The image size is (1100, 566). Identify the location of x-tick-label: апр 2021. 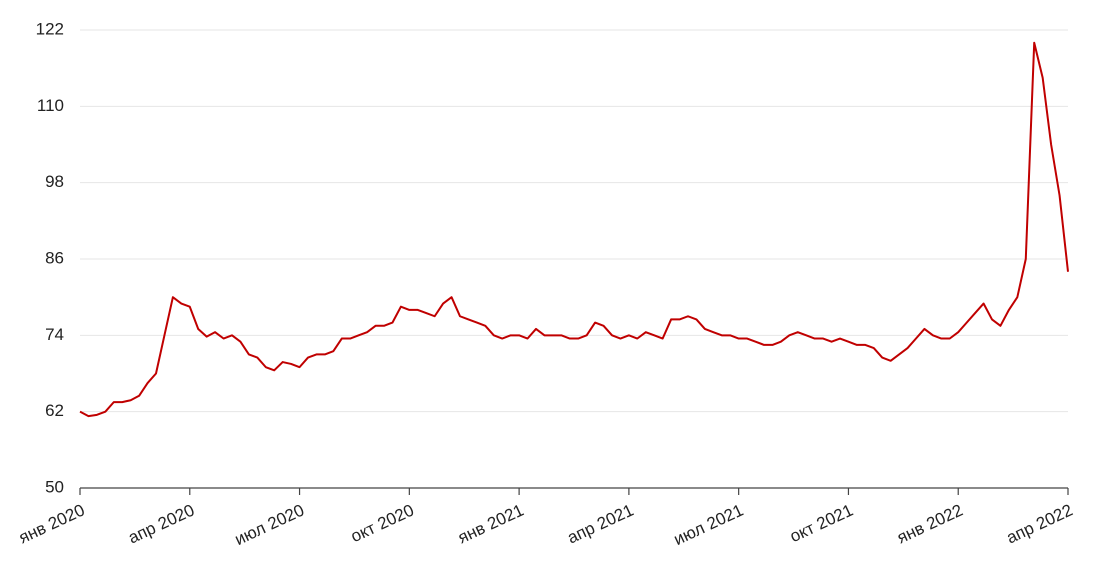
(600, 523).